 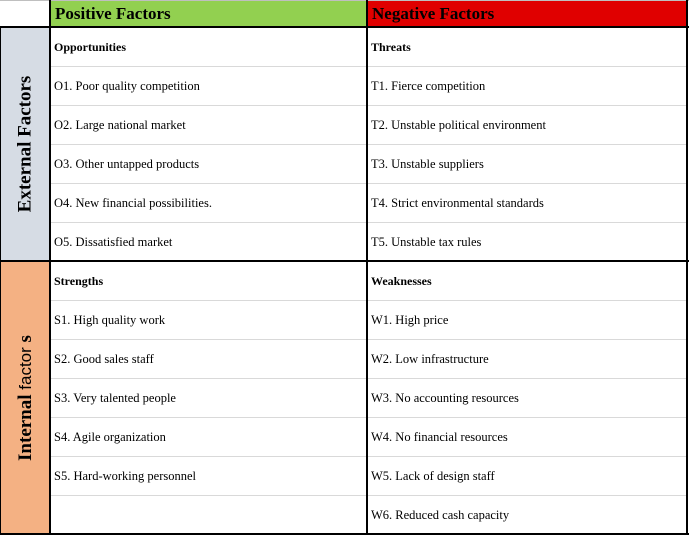 What do you see at coordinates (344, 27) in the screenshot?
I see `header-divider` at bounding box center [344, 27].